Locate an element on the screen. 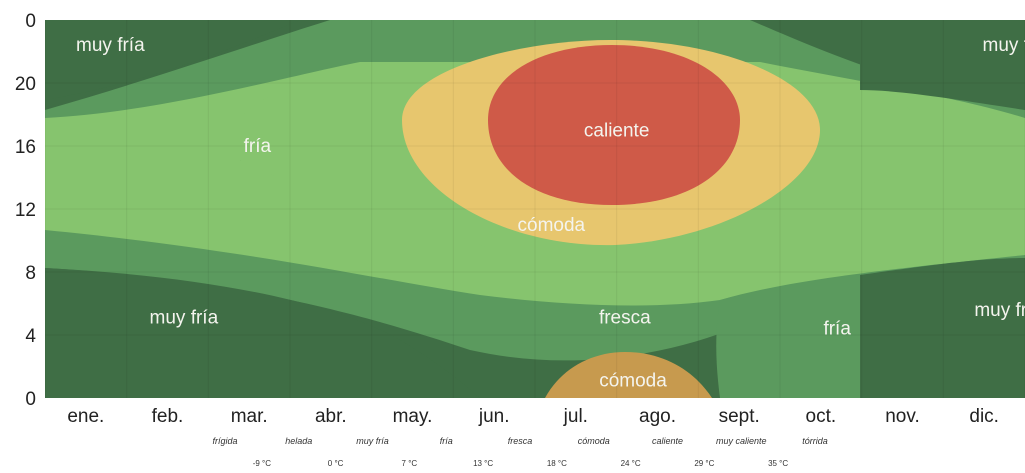 Image resolution: width=1025 pixels, height=473 pixels. region-label: caliente is located at coordinates (617, 130).